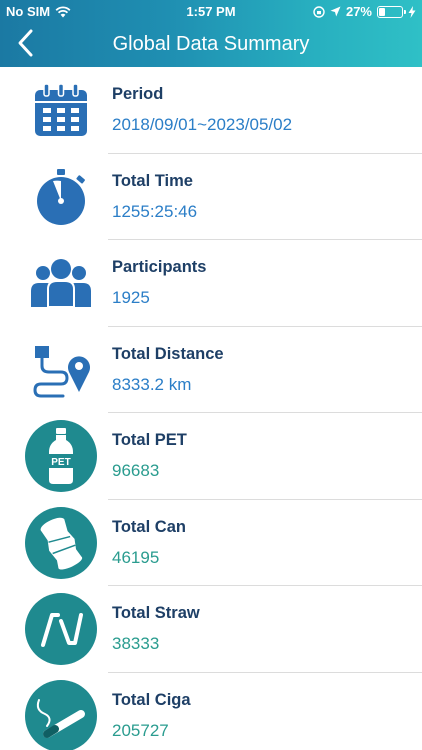  What do you see at coordinates (136, 470) in the screenshot?
I see `item-value: 96683` at bounding box center [136, 470].